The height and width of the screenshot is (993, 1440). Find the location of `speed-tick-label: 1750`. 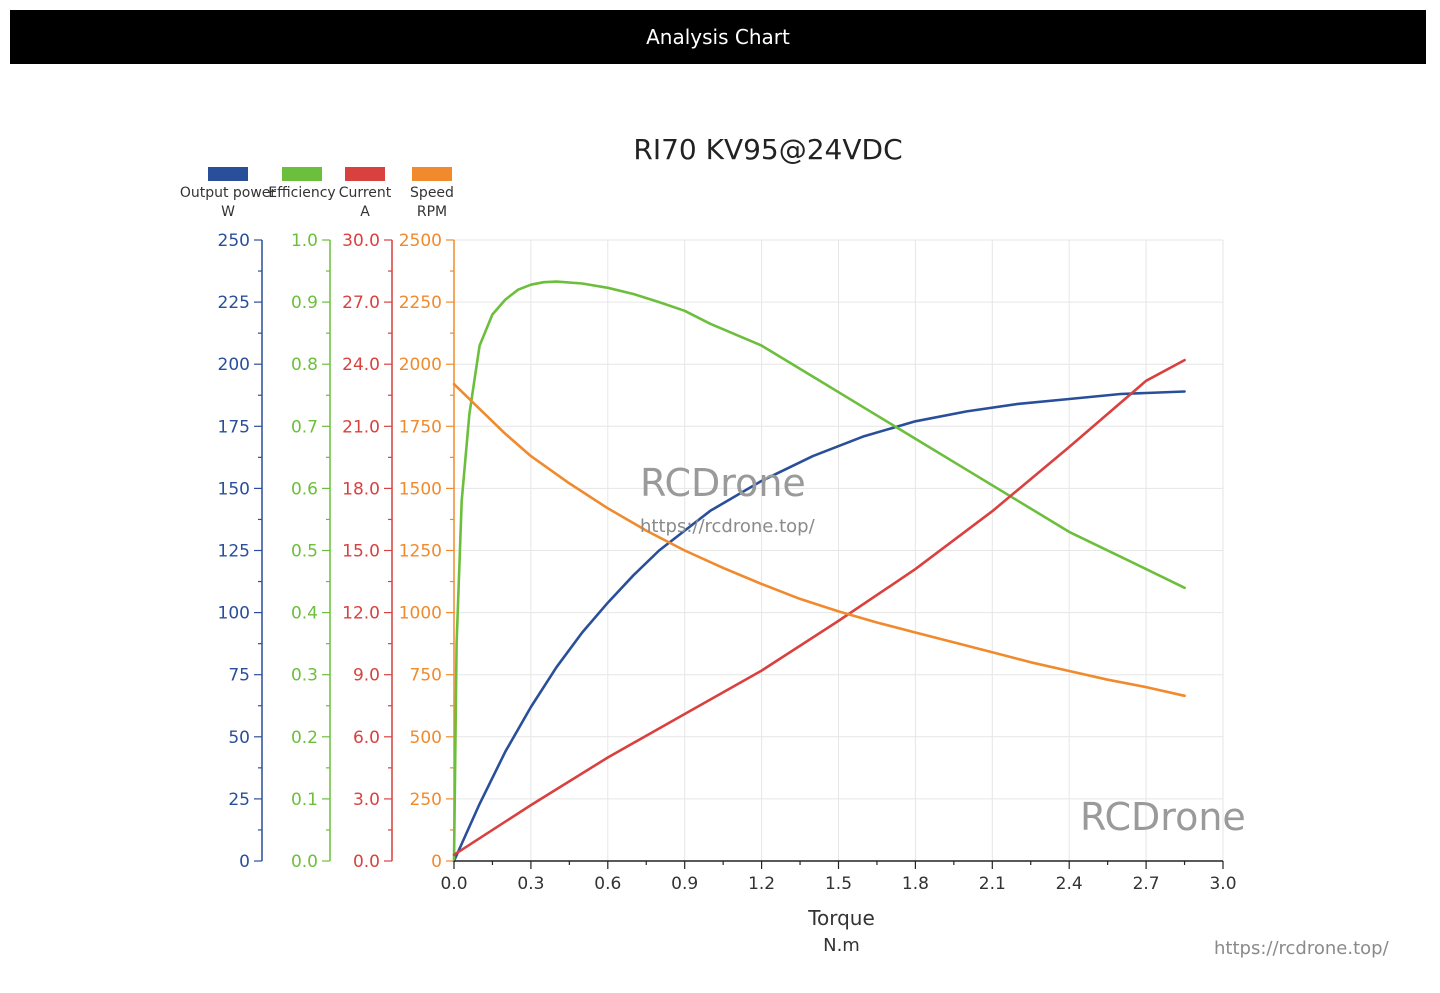

speed-tick-label: 1750 is located at coordinates (420, 427).